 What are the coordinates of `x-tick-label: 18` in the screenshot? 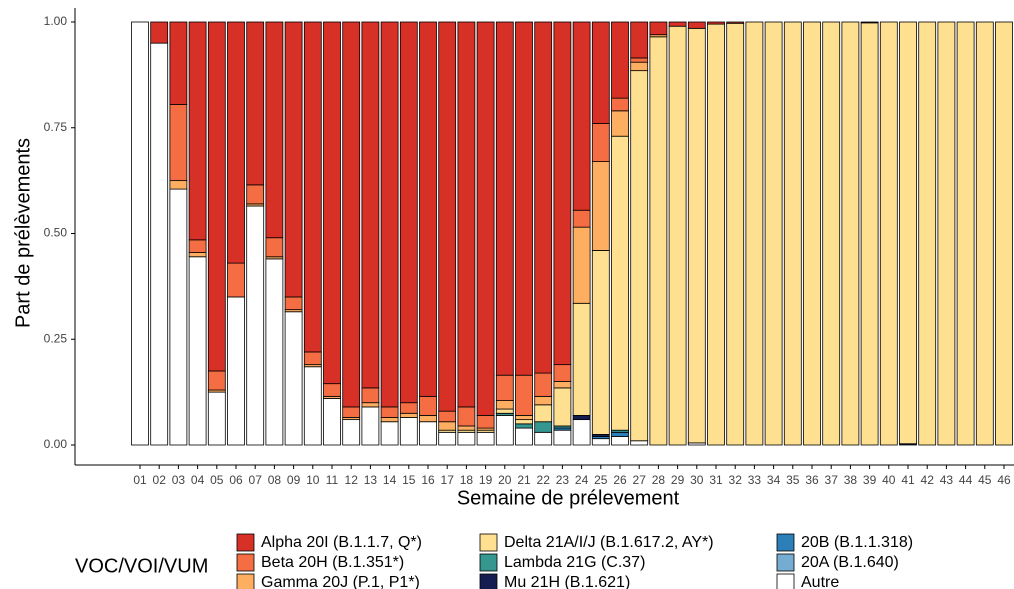 It's located at (467, 480).